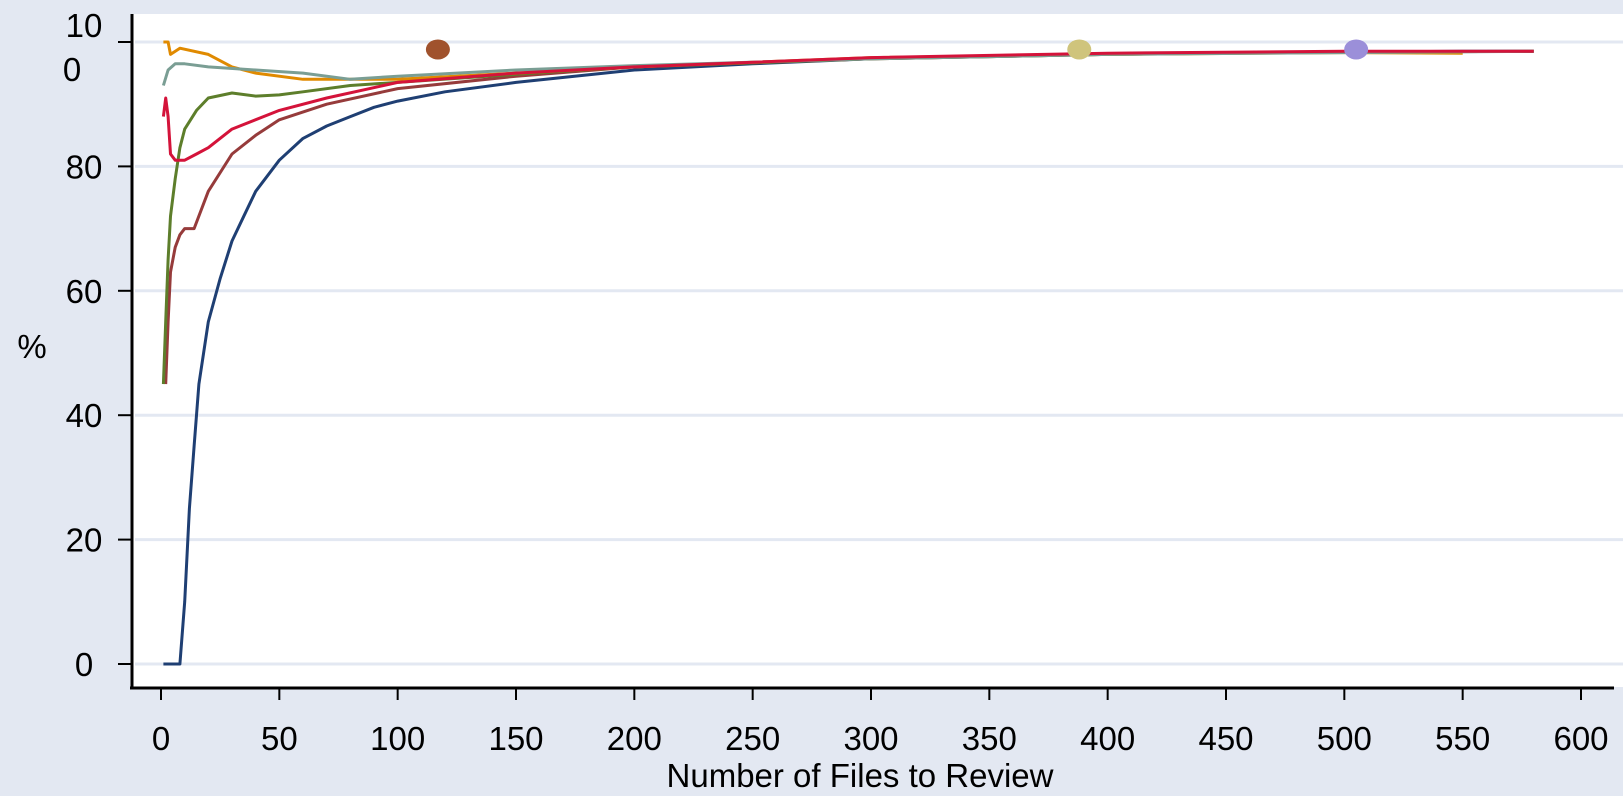 This screenshot has height=796, width=1623. What do you see at coordinates (84, 415) in the screenshot?
I see `y-tick-label: 40` at bounding box center [84, 415].